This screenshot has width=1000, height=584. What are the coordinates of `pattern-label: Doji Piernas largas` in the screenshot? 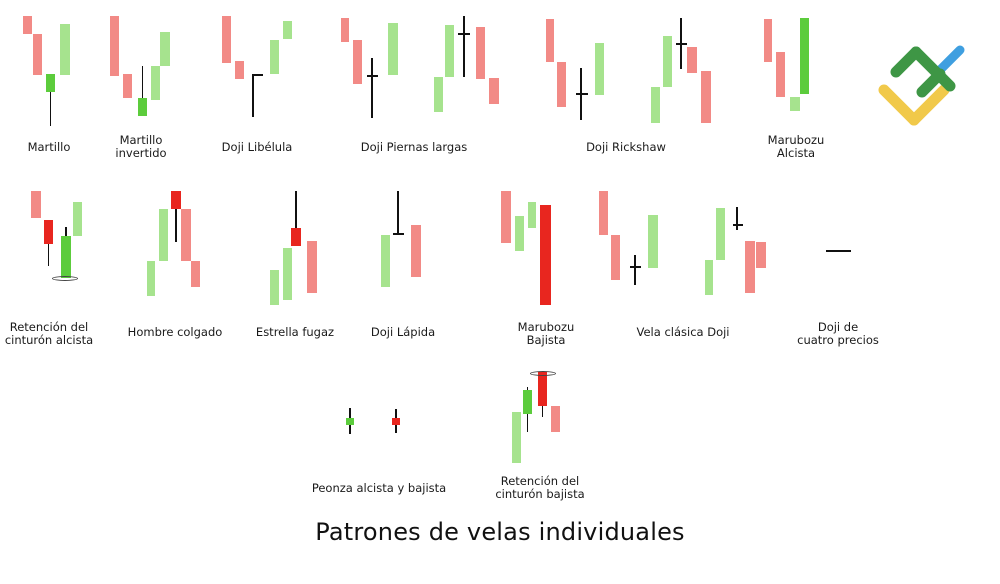 It's located at (414, 147).